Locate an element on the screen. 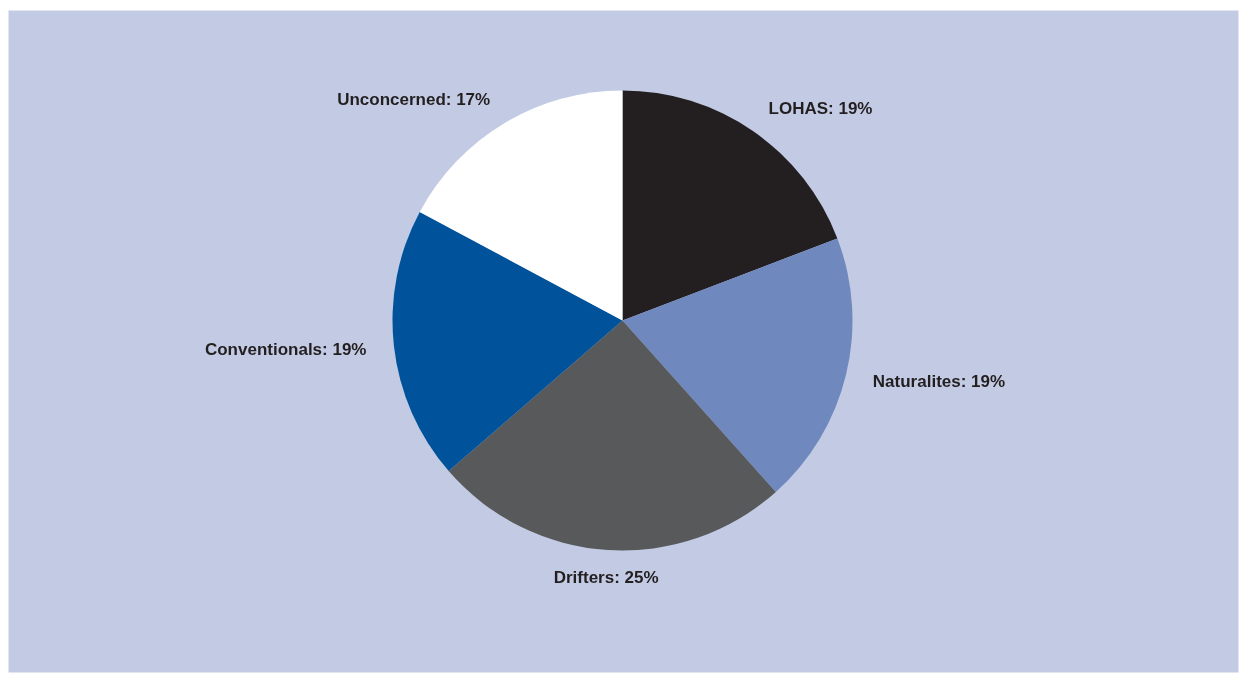  slice-label: Naturalites: 19% is located at coordinates (939, 381).